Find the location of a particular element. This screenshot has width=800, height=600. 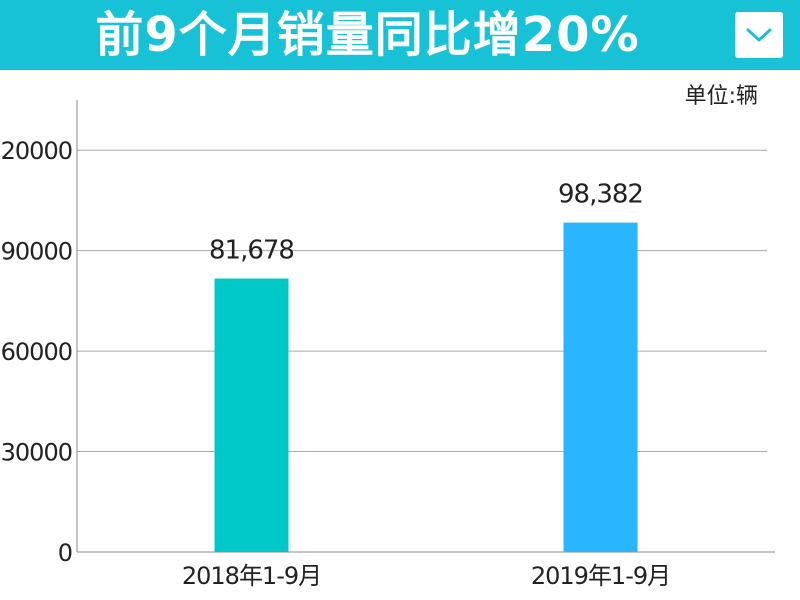

header-bar: 前9个月销量同比增20% is located at coordinates (400, 35).